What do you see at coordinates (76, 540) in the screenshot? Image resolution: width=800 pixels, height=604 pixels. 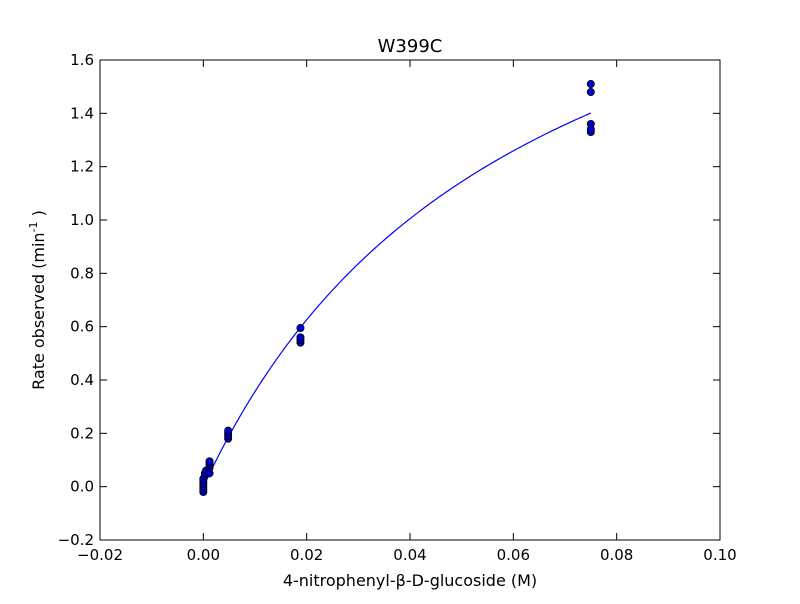 I see `y-tick-label: −0.2` at bounding box center [76, 540].